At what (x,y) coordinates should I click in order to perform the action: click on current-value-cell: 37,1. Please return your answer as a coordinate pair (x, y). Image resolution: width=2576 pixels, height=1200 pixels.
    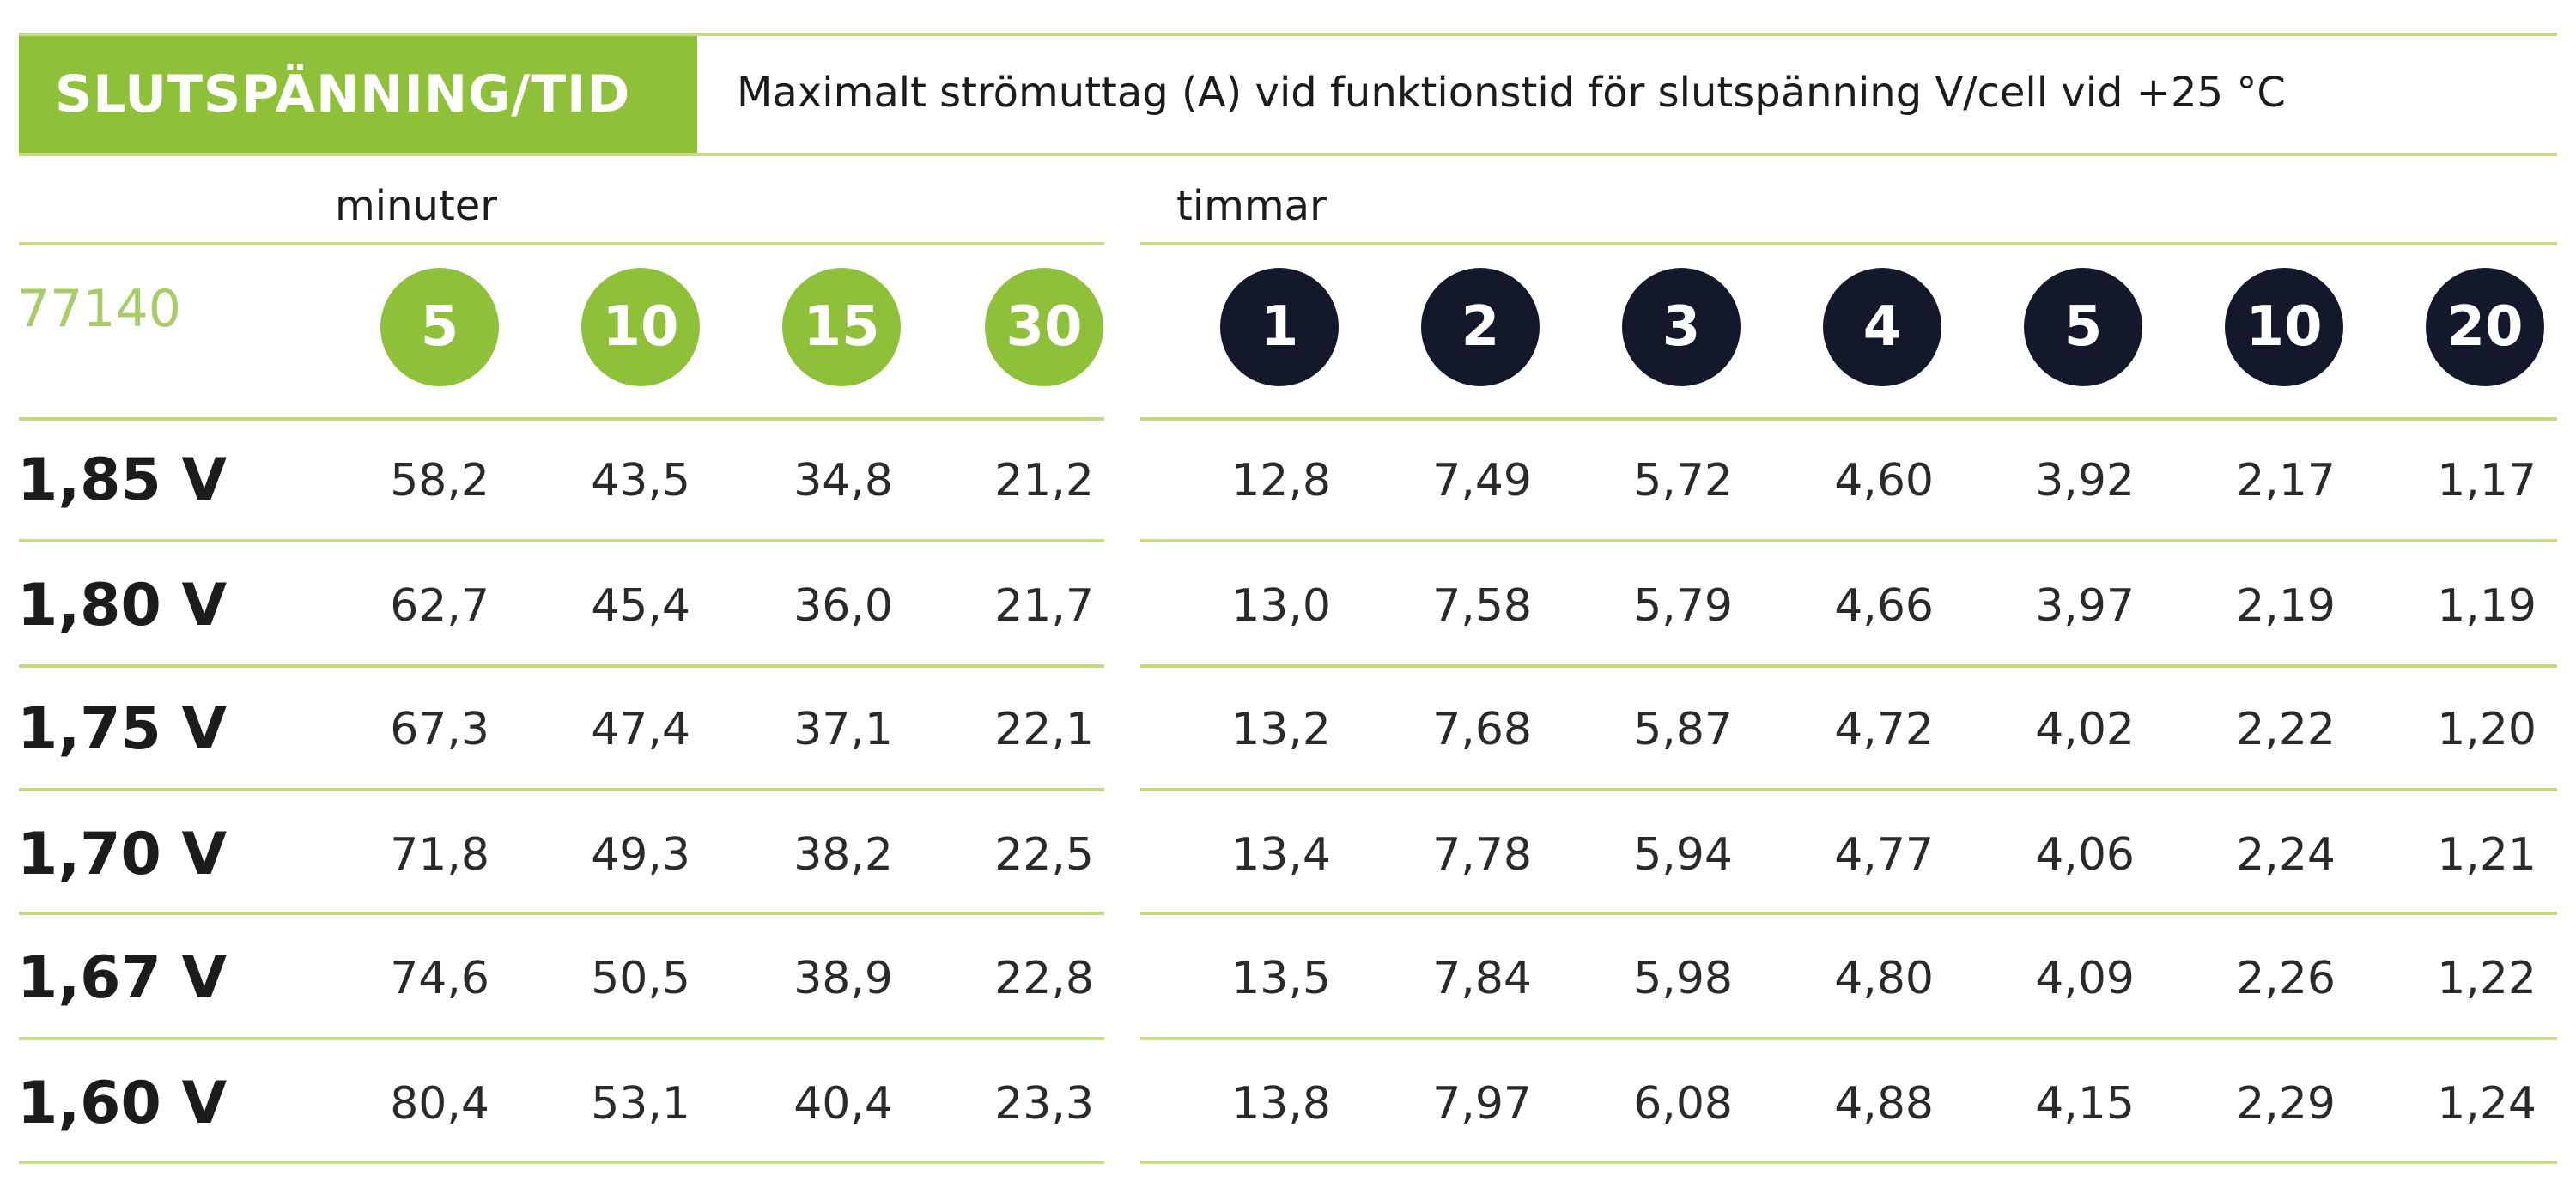
    Looking at the image, I should click on (843, 730).